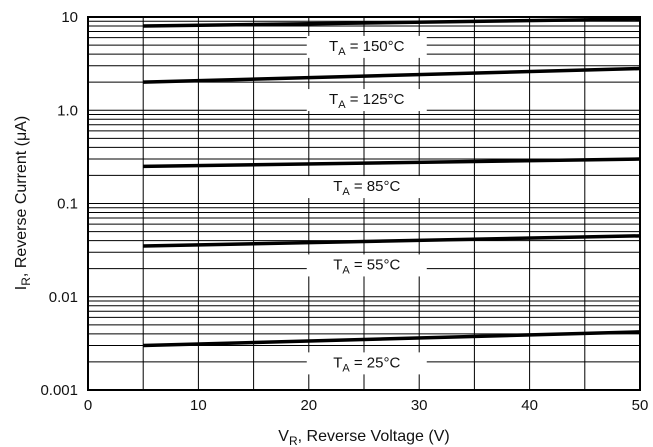 The image size is (653, 447). What do you see at coordinates (198, 405) in the screenshot?
I see `x-tick-label: 10` at bounding box center [198, 405].